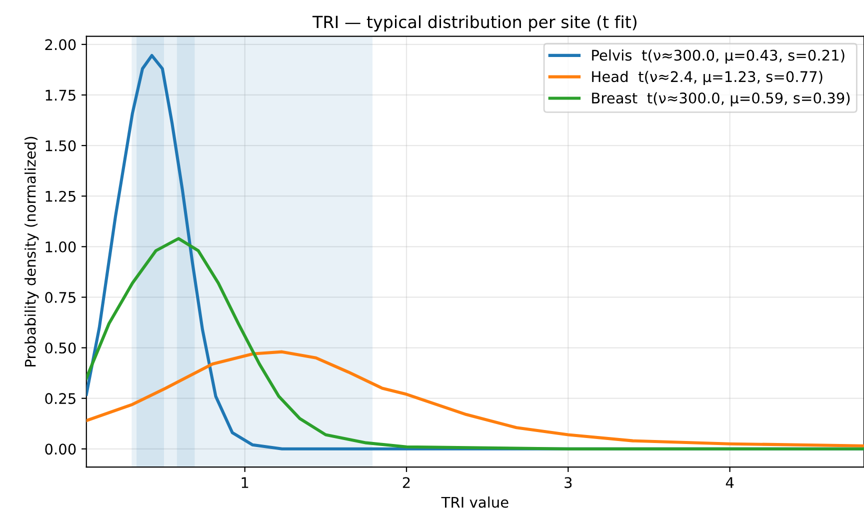 The width and height of the screenshot is (864, 519). Describe the element at coordinates (60, 44) in the screenshot. I see `y-tick-label: 2.00` at that location.